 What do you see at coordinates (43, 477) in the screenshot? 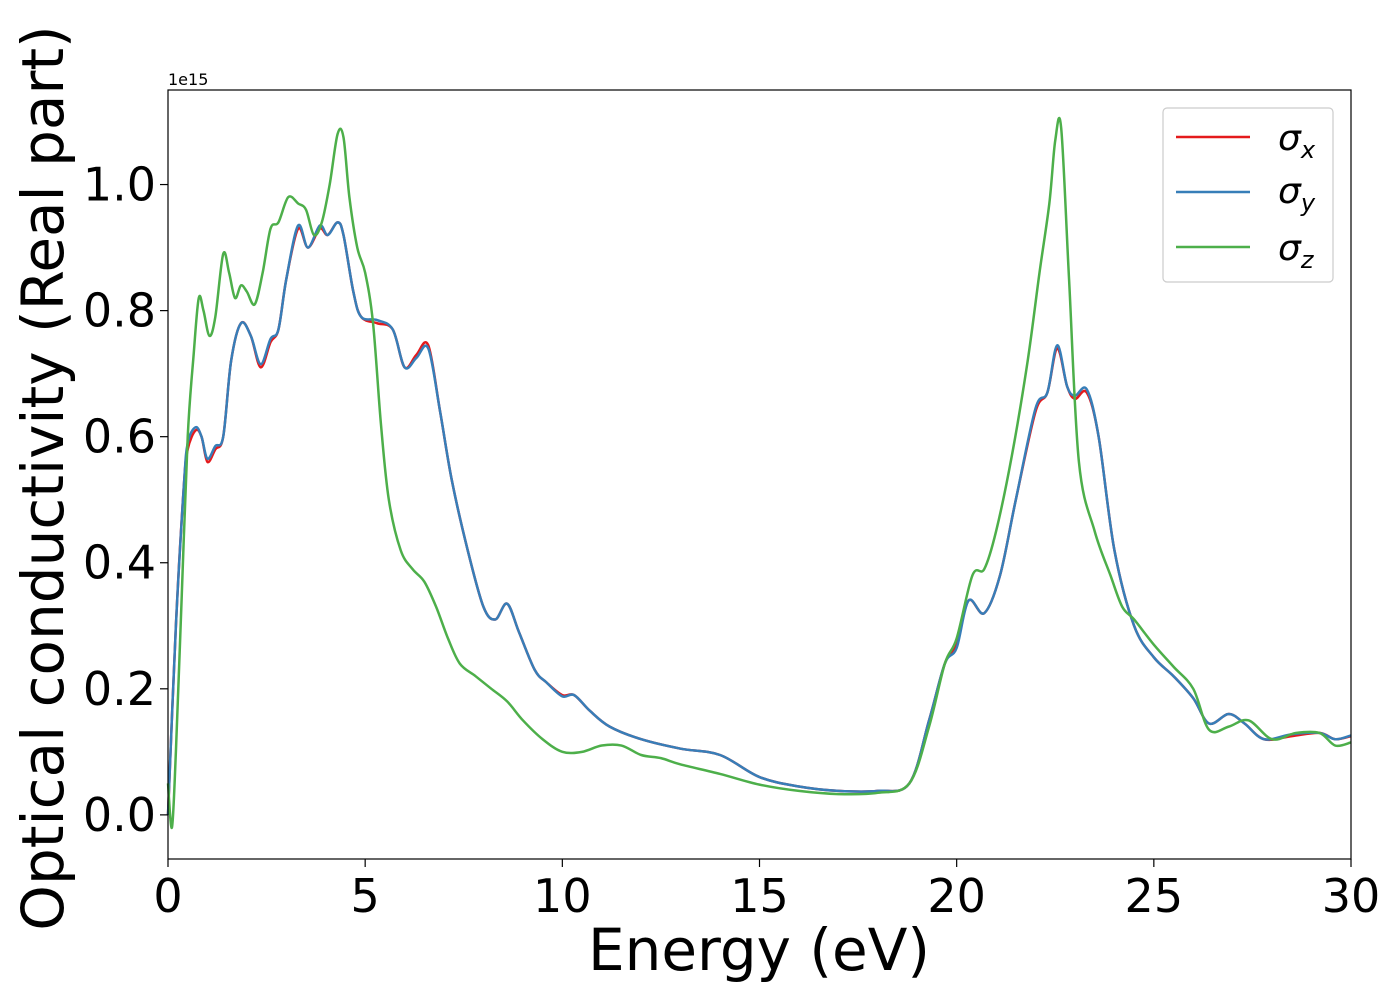
I see `y-axis-title: Optical conductivity (Real part)` at bounding box center [43, 477].